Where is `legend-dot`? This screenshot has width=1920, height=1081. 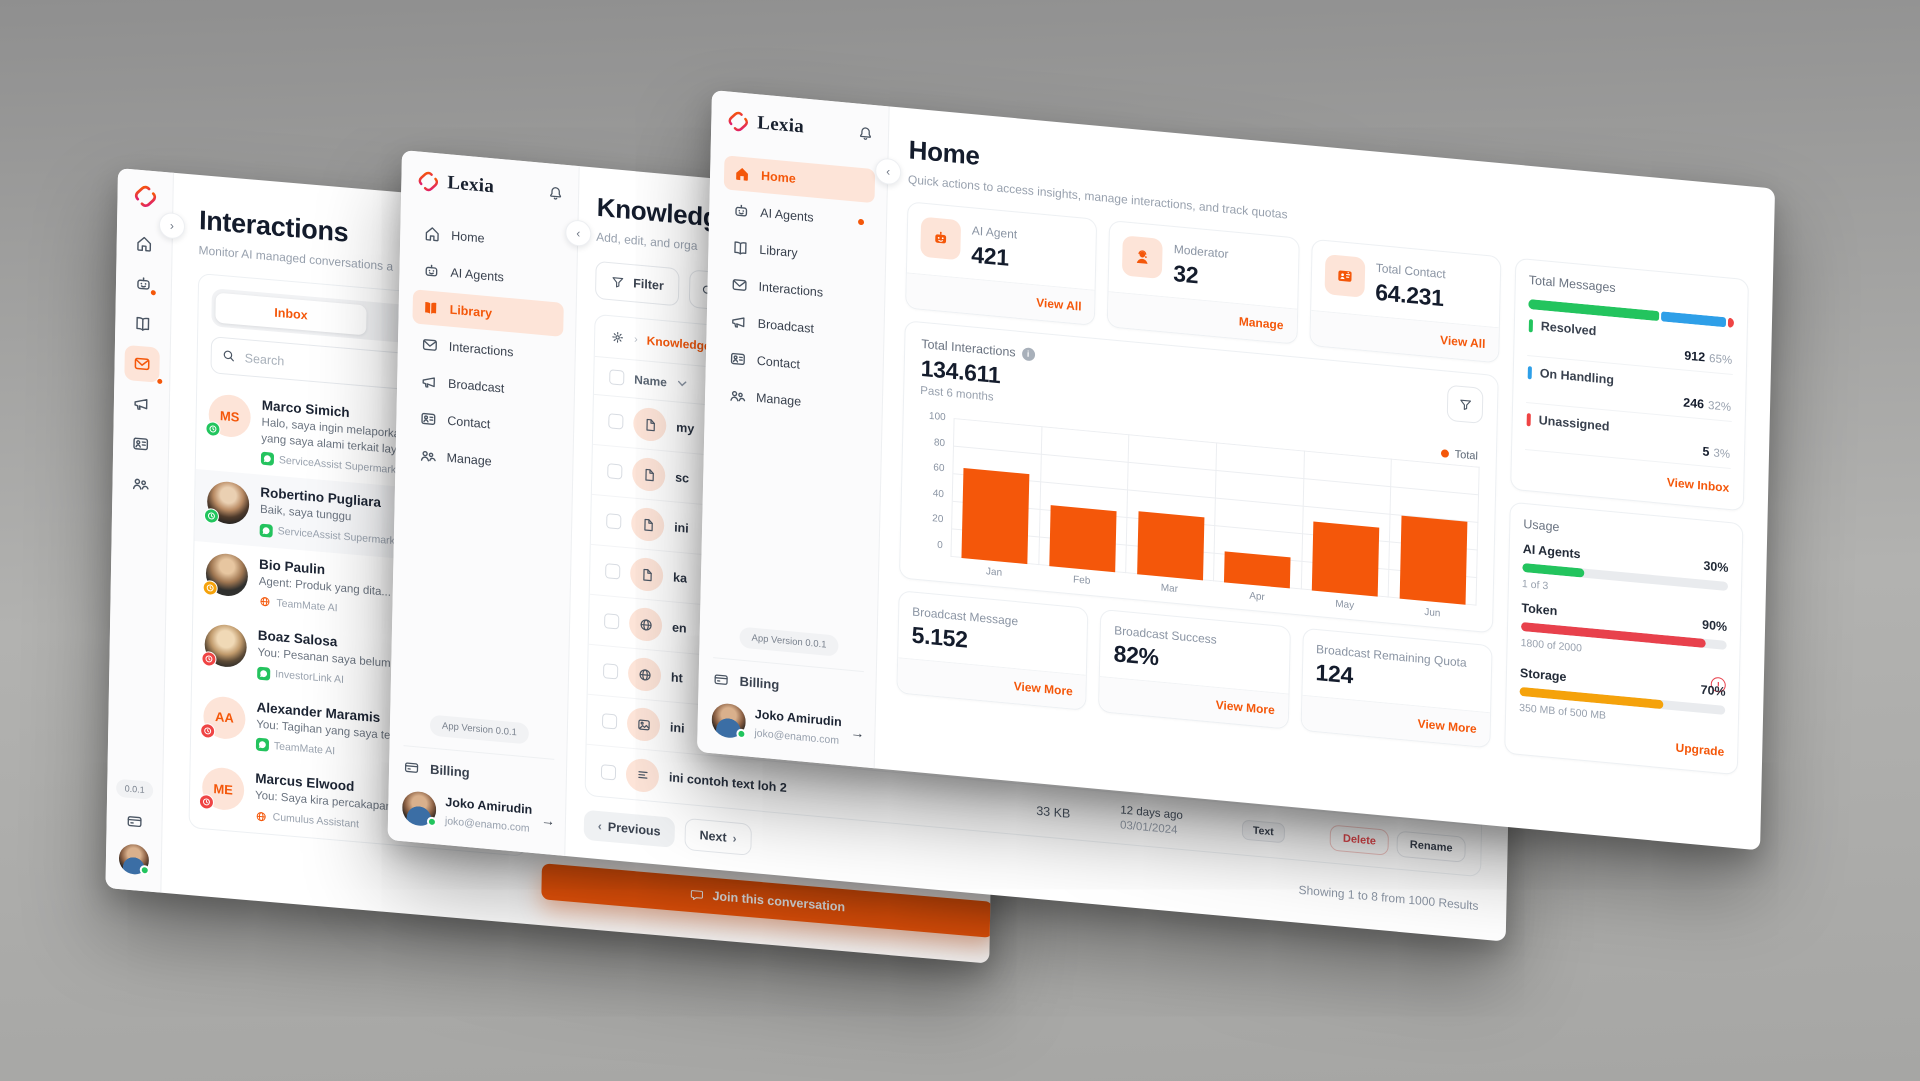
legend-dot is located at coordinates (1444, 453).